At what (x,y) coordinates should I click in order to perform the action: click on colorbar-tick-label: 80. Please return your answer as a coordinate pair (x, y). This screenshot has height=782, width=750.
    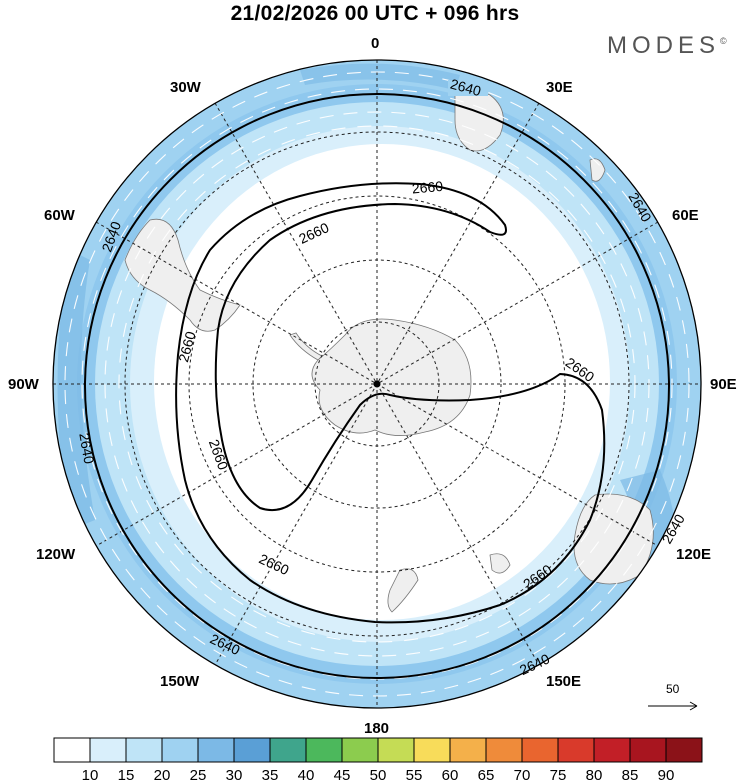
    Looking at the image, I should click on (594, 774).